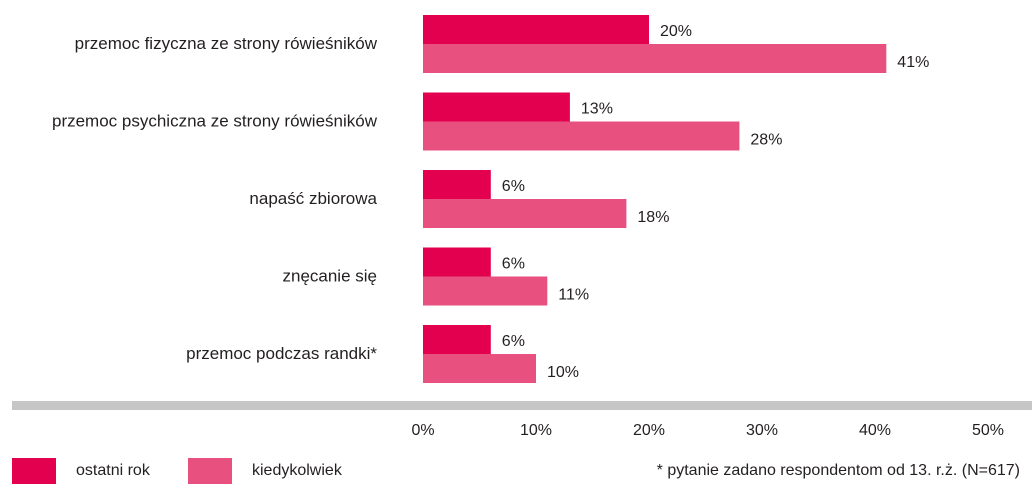 This screenshot has height=489, width=1032. I want to click on category-label: przemoc podczas randki*, so click(281, 353).